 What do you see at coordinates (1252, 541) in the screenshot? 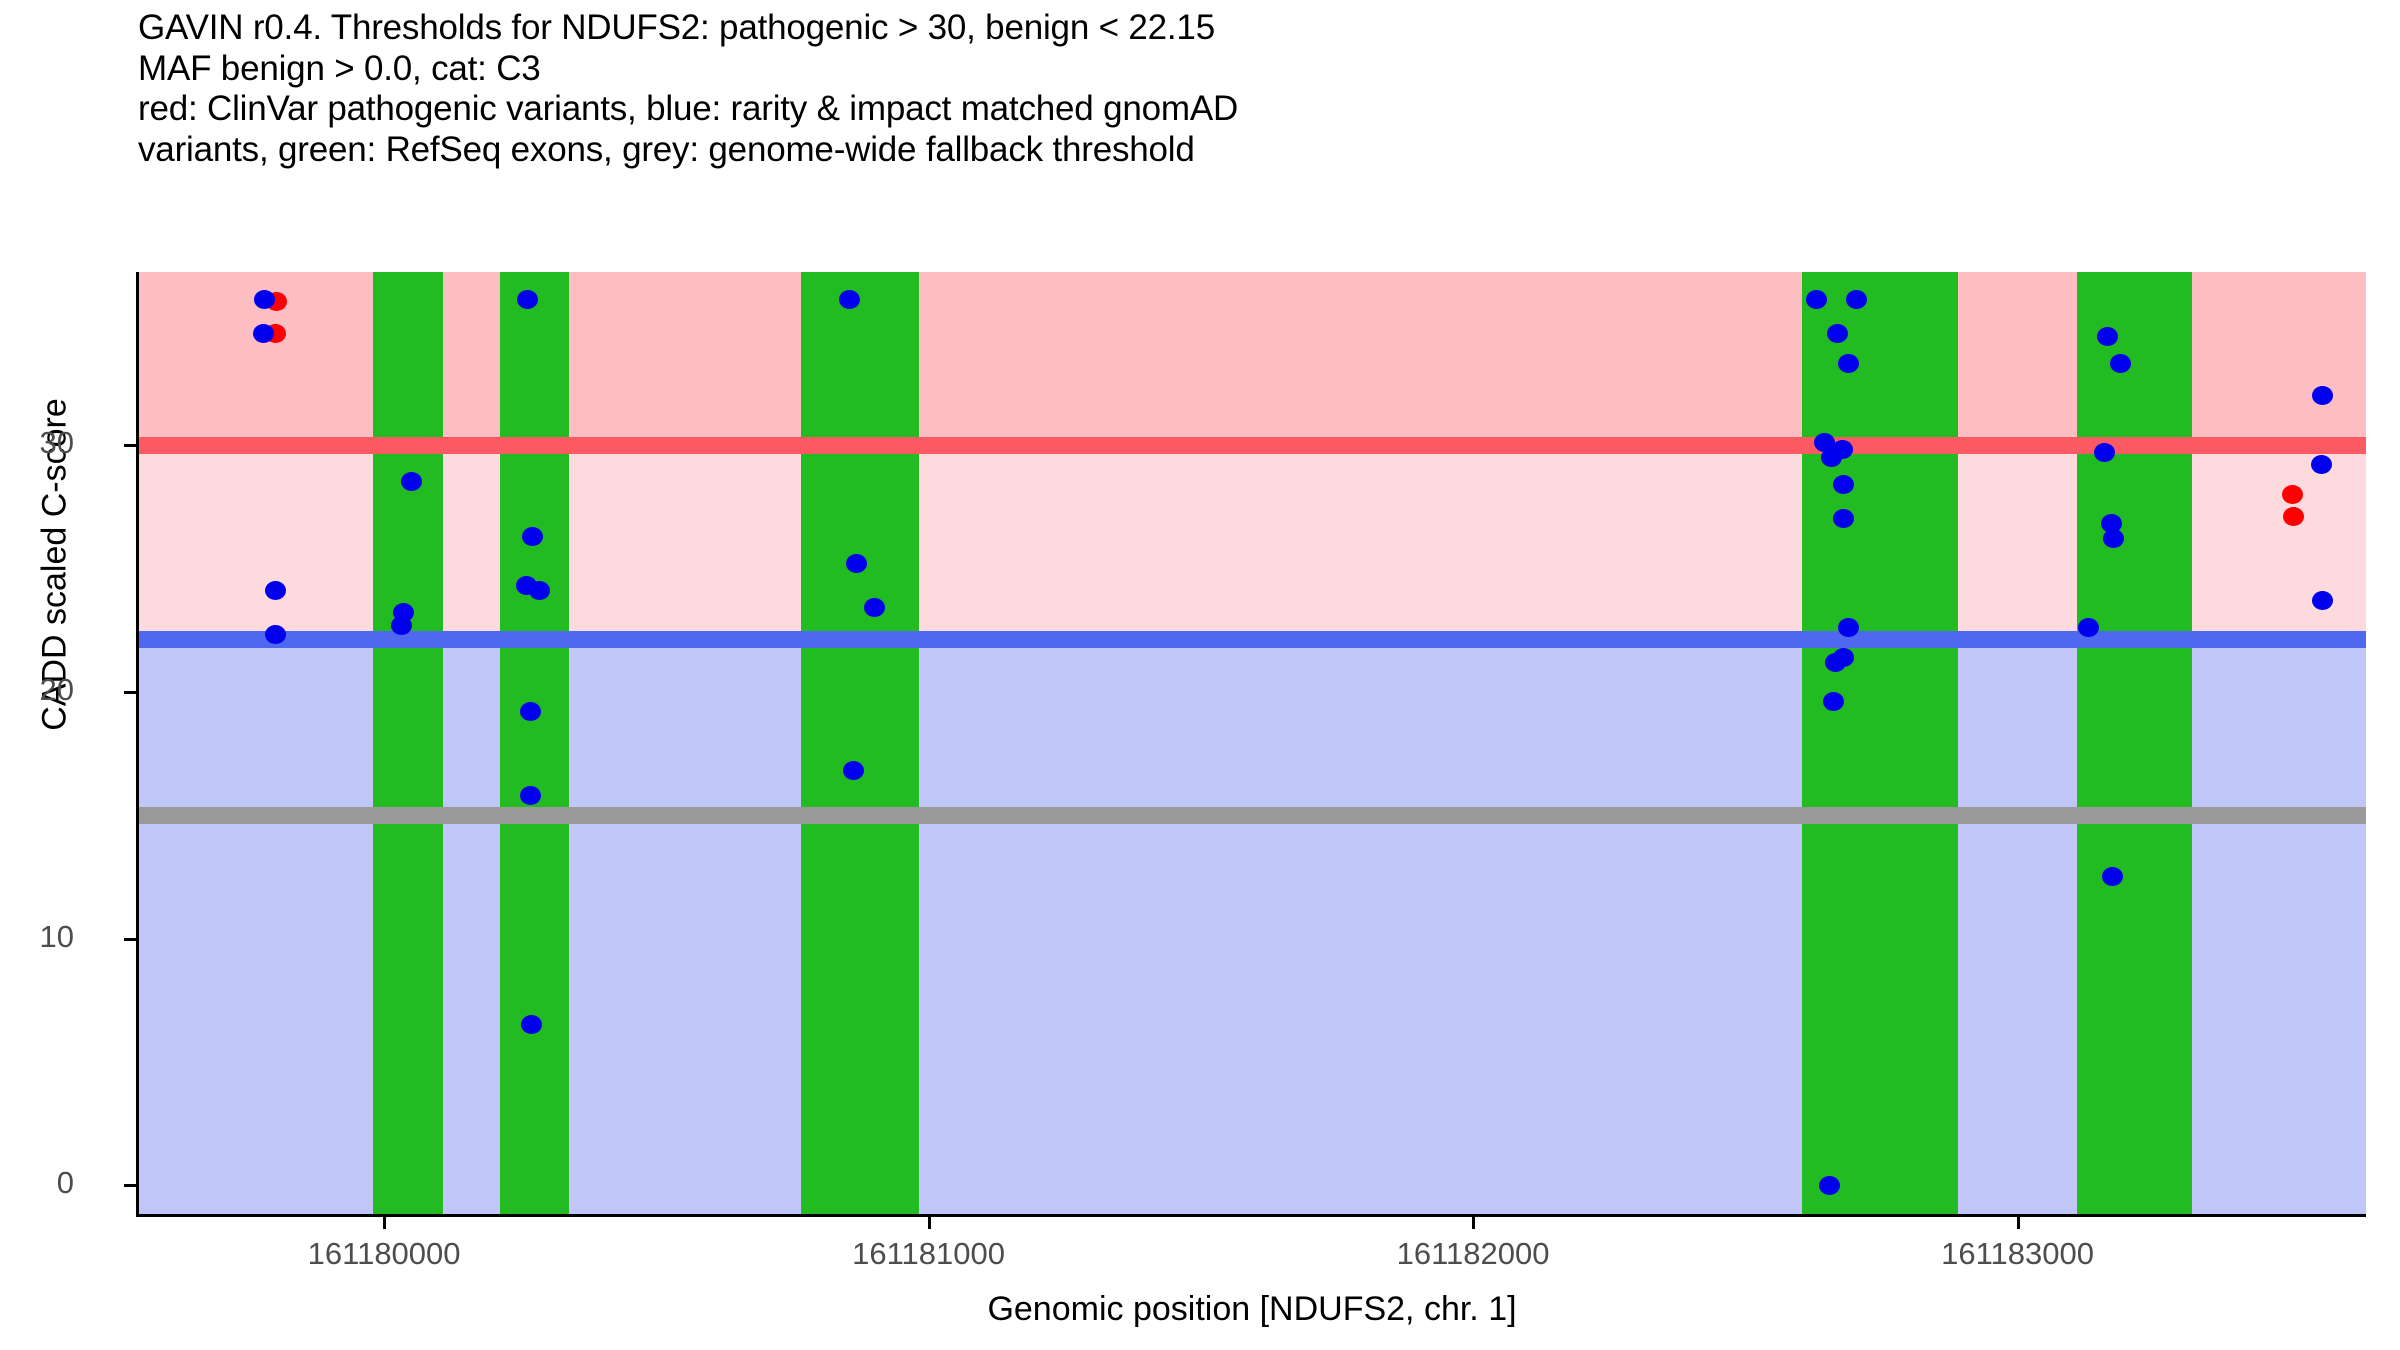
I see `vous-band` at bounding box center [1252, 541].